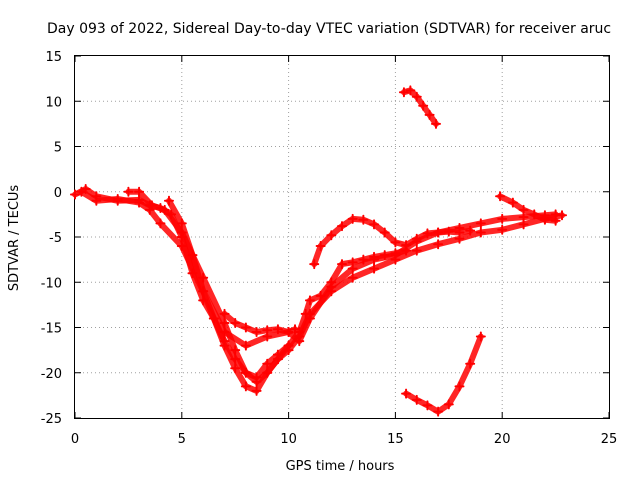 The image size is (640, 480). Describe the element at coordinates (75, 439) in the screenshot. I see `x-tick-label: 0` at that location.